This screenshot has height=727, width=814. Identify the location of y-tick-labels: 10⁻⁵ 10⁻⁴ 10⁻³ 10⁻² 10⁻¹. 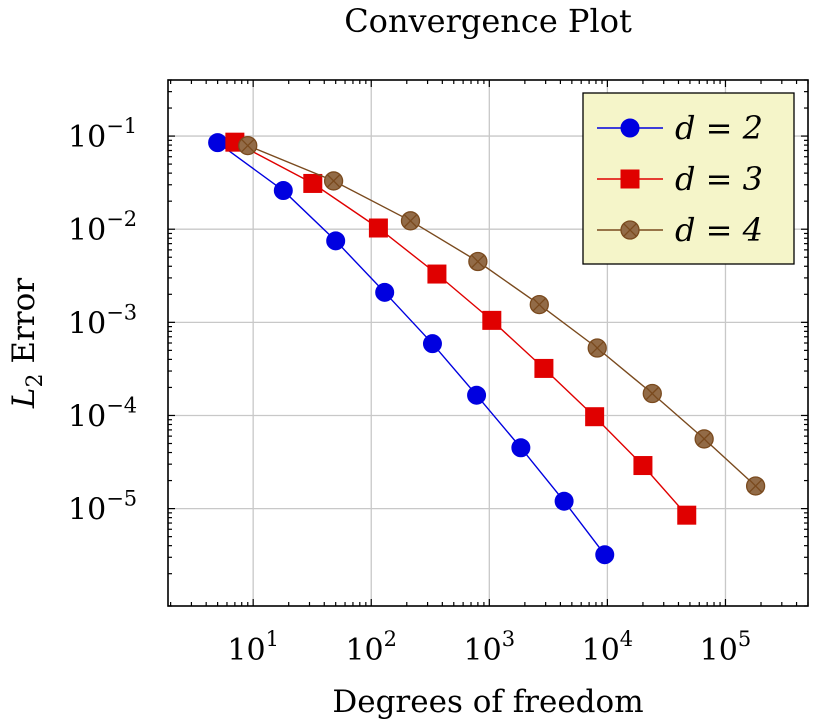
(102, 321).